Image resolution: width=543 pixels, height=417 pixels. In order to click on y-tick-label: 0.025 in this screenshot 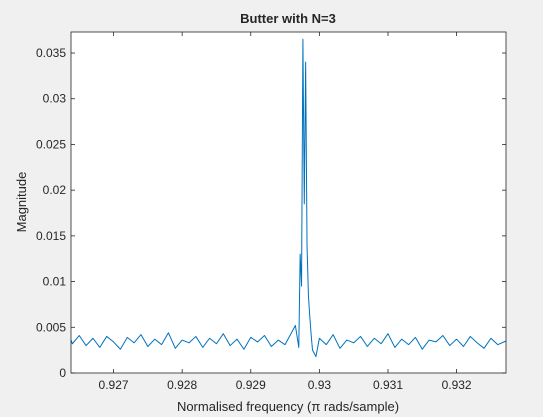, I will do `click(51, 144)`.